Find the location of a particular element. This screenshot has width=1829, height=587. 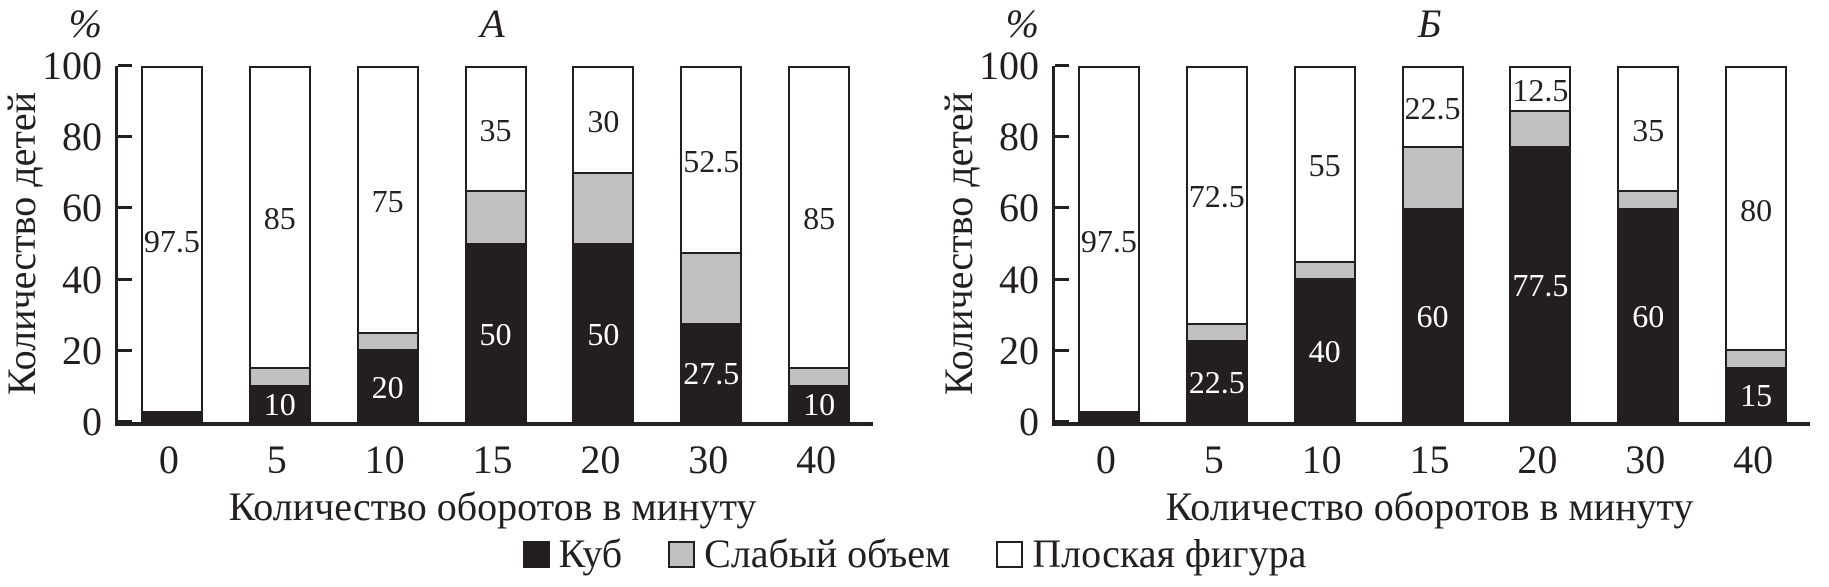

legend-label: Слабый объем is located at coordinates (827, 553).